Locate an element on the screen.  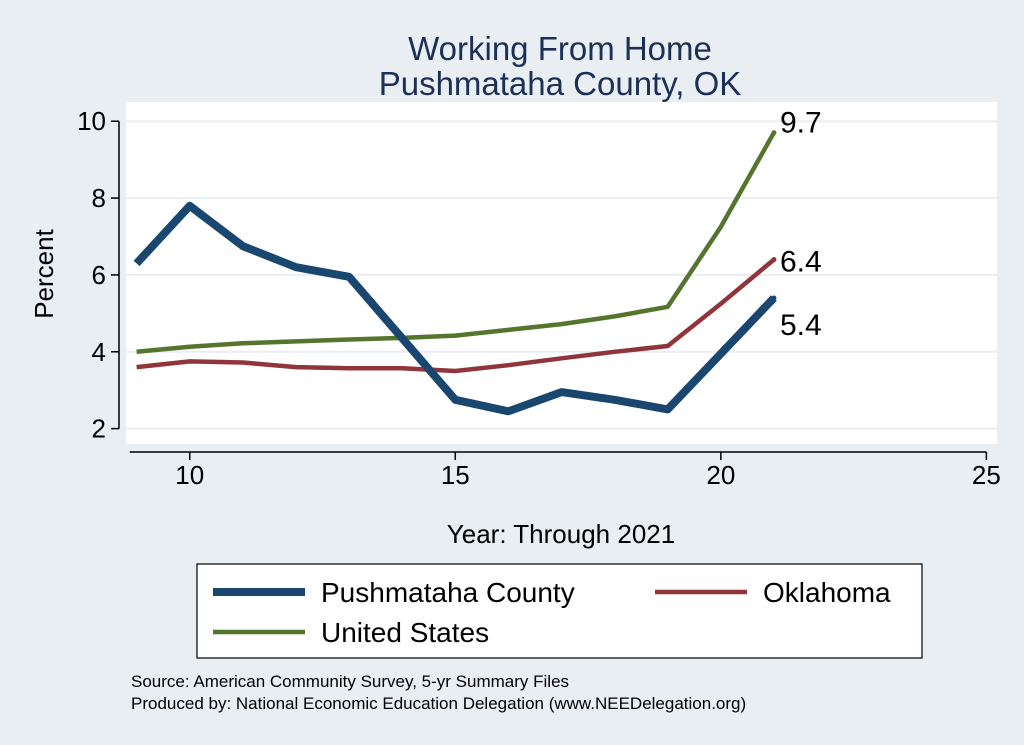
x-tick-label-25: 25 is located at coordinates (986, 475).